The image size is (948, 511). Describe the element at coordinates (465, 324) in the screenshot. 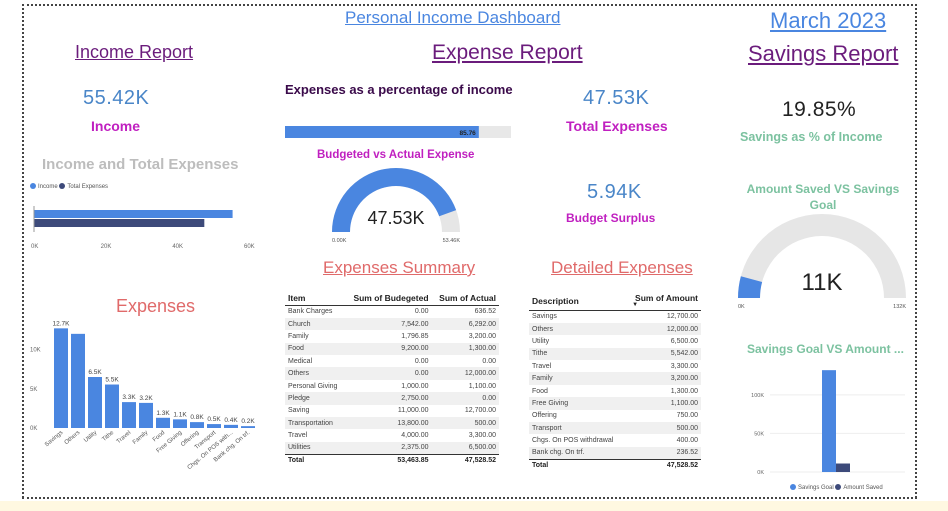

I see `summary-cell: 6,292.00` at that location.